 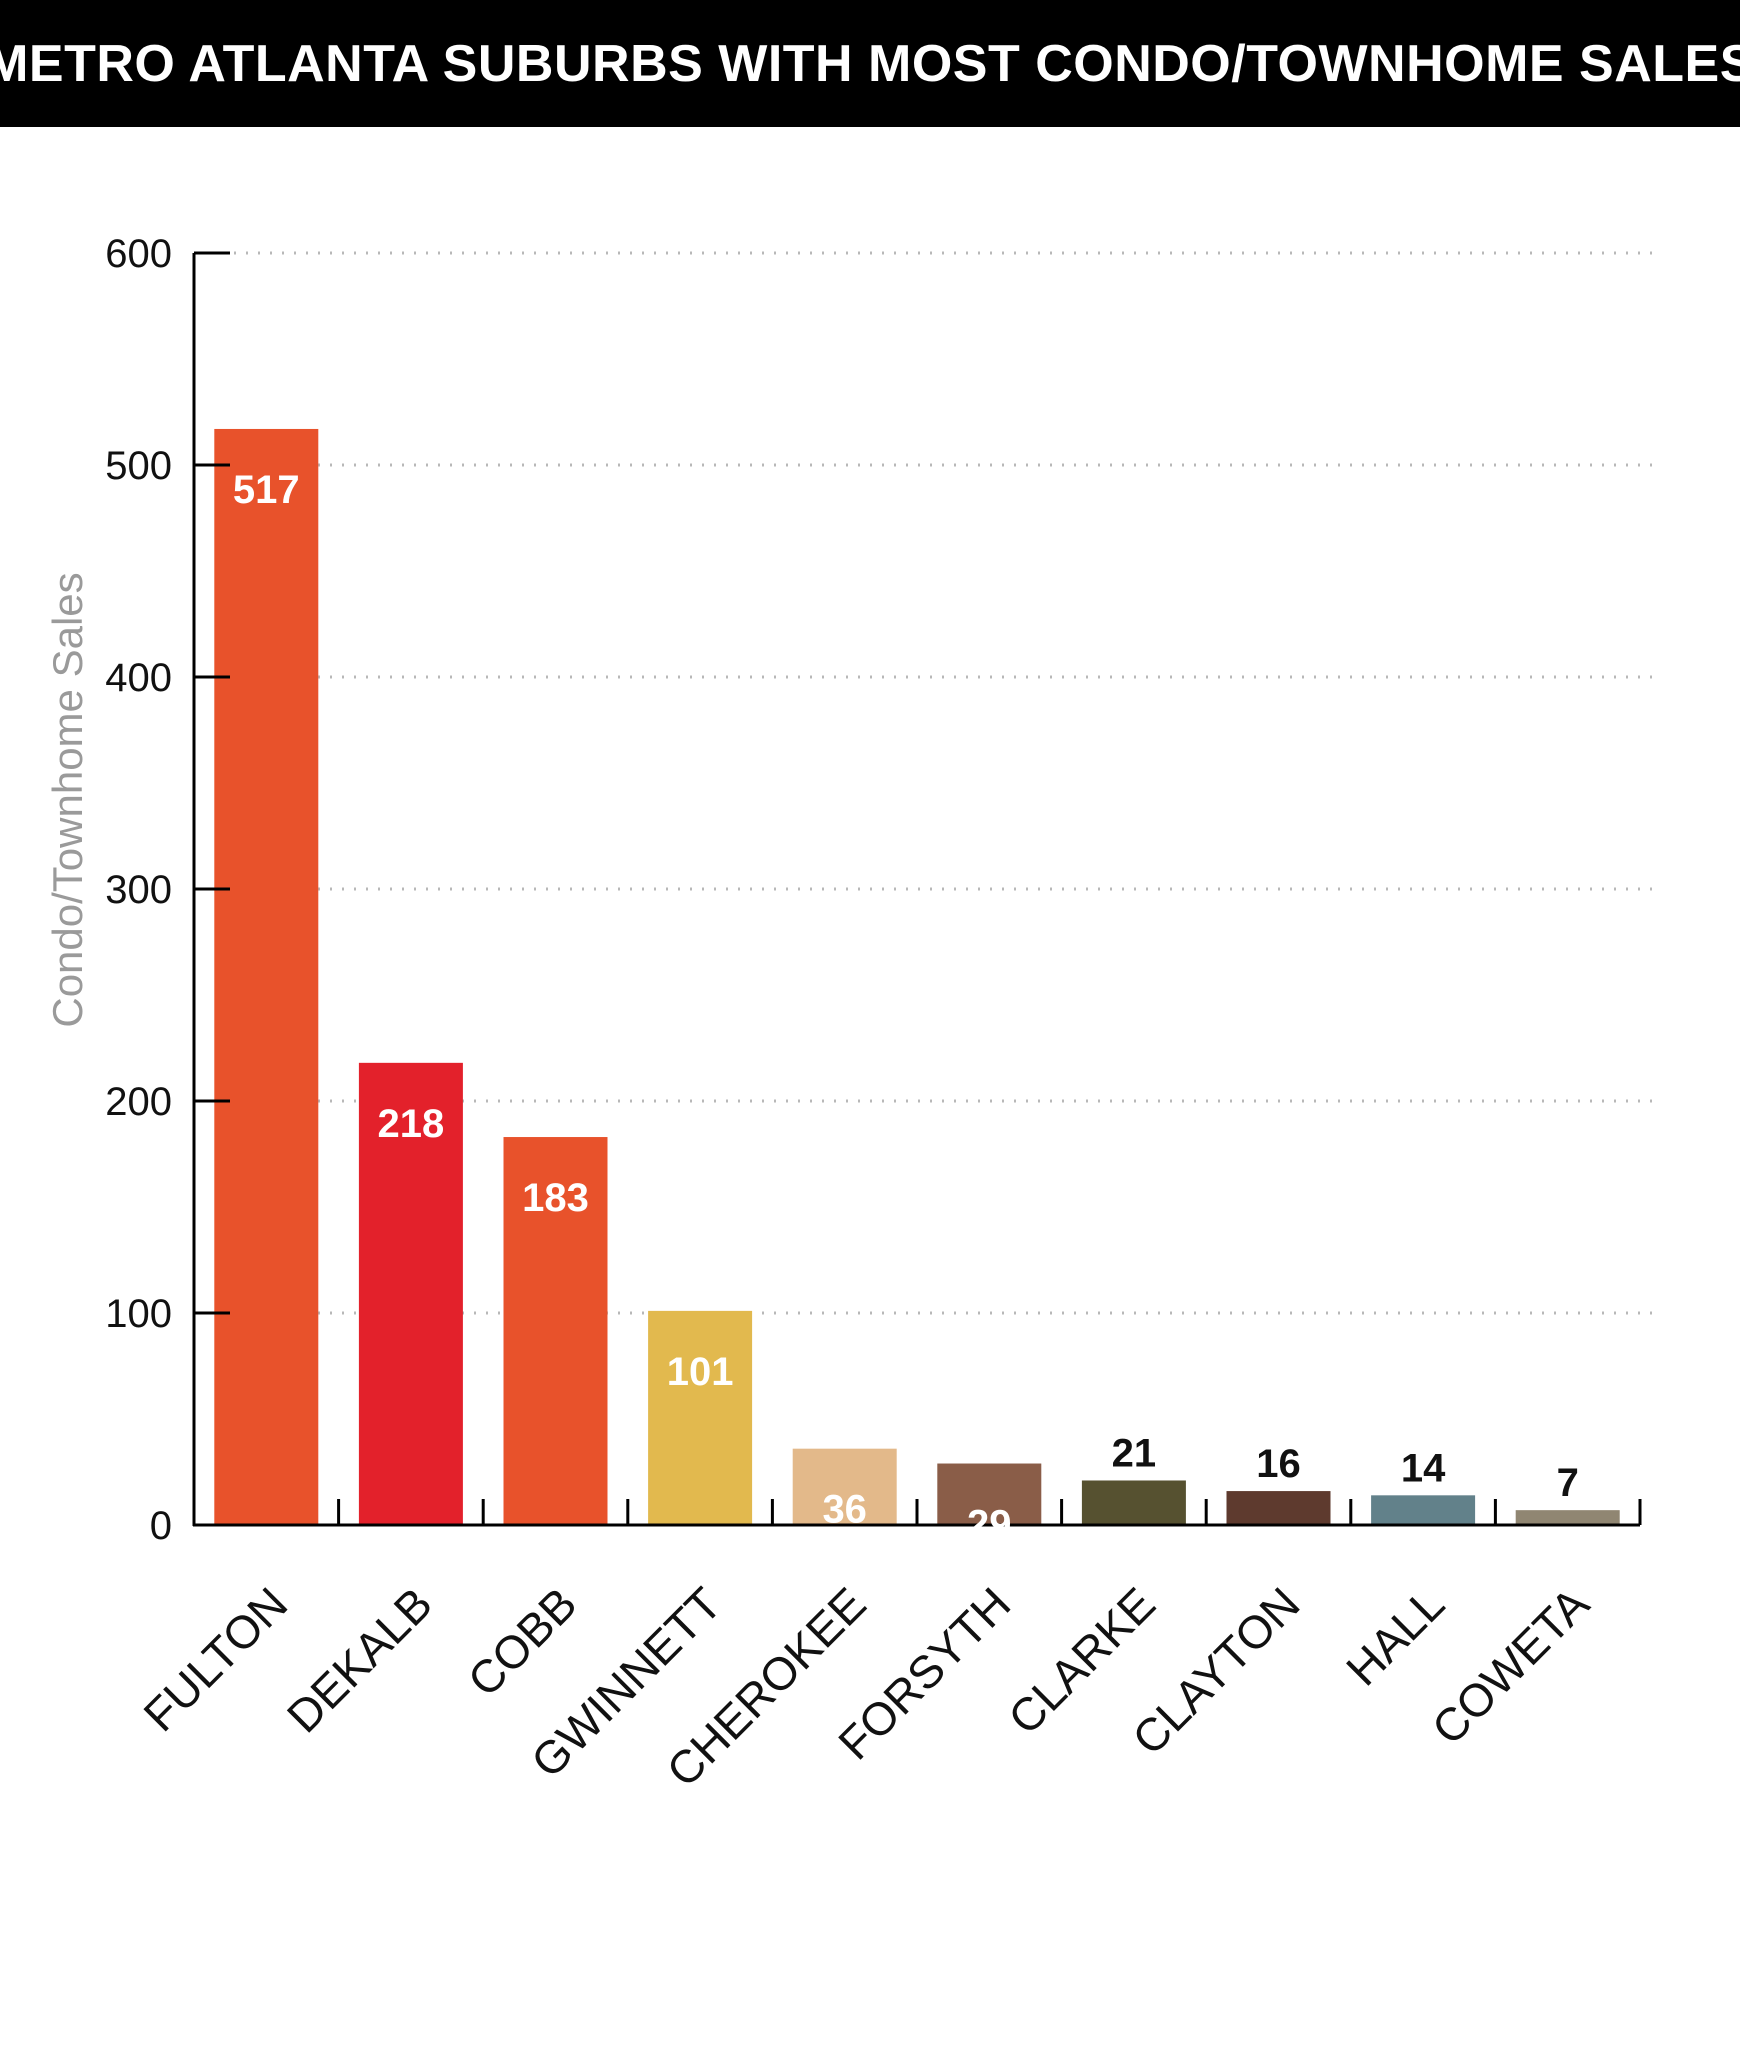 What do you see at coordinates (700, 1372) in the screenshot?
I see `data-label: 101` at bounding box center [700, 1372].